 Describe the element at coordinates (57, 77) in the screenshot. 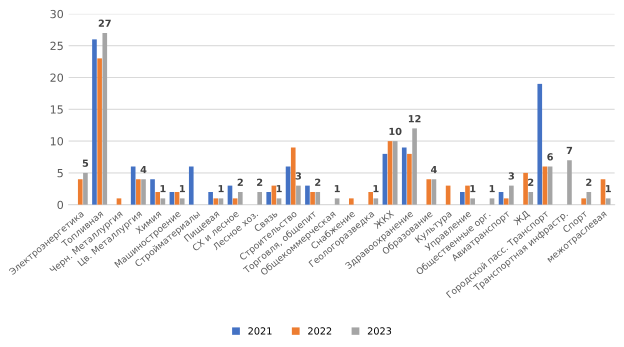

I see `y-tick-label: 20` at that location.